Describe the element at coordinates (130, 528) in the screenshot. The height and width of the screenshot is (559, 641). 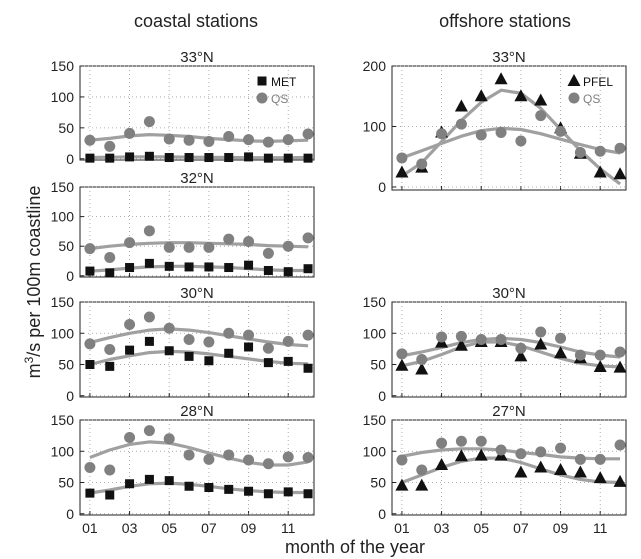
I see `x-tick-label: 03` at that location.